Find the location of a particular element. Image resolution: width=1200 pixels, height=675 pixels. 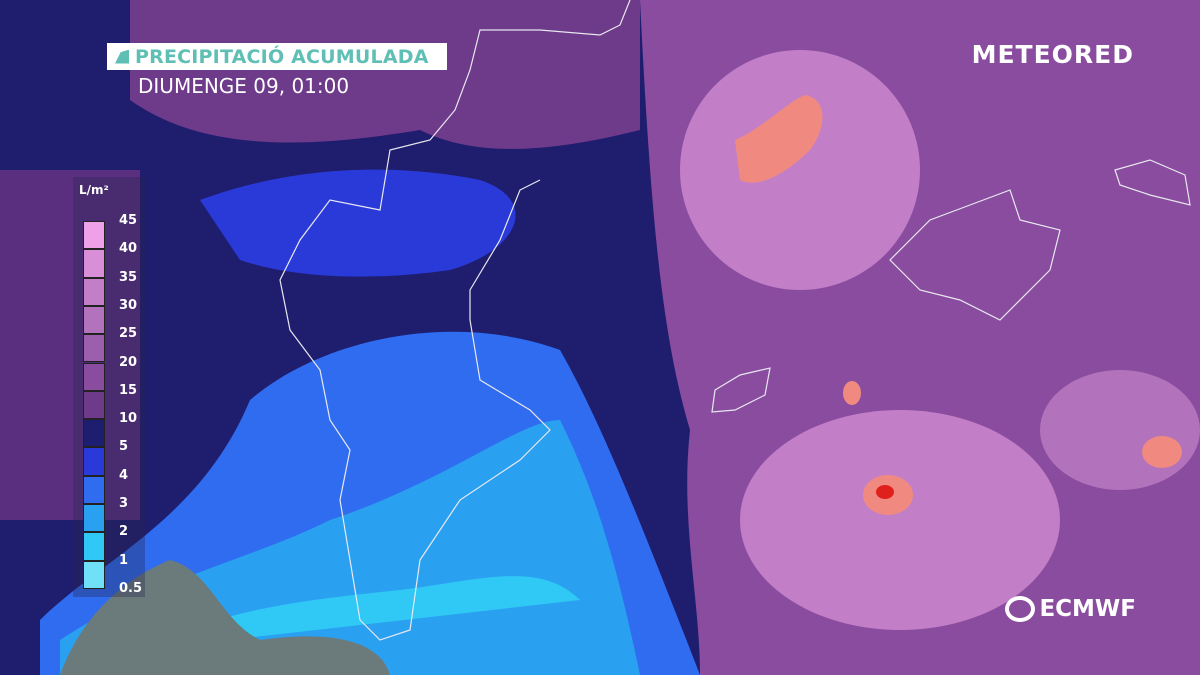

legend-label: 5 is located at coordinates (124, 447).